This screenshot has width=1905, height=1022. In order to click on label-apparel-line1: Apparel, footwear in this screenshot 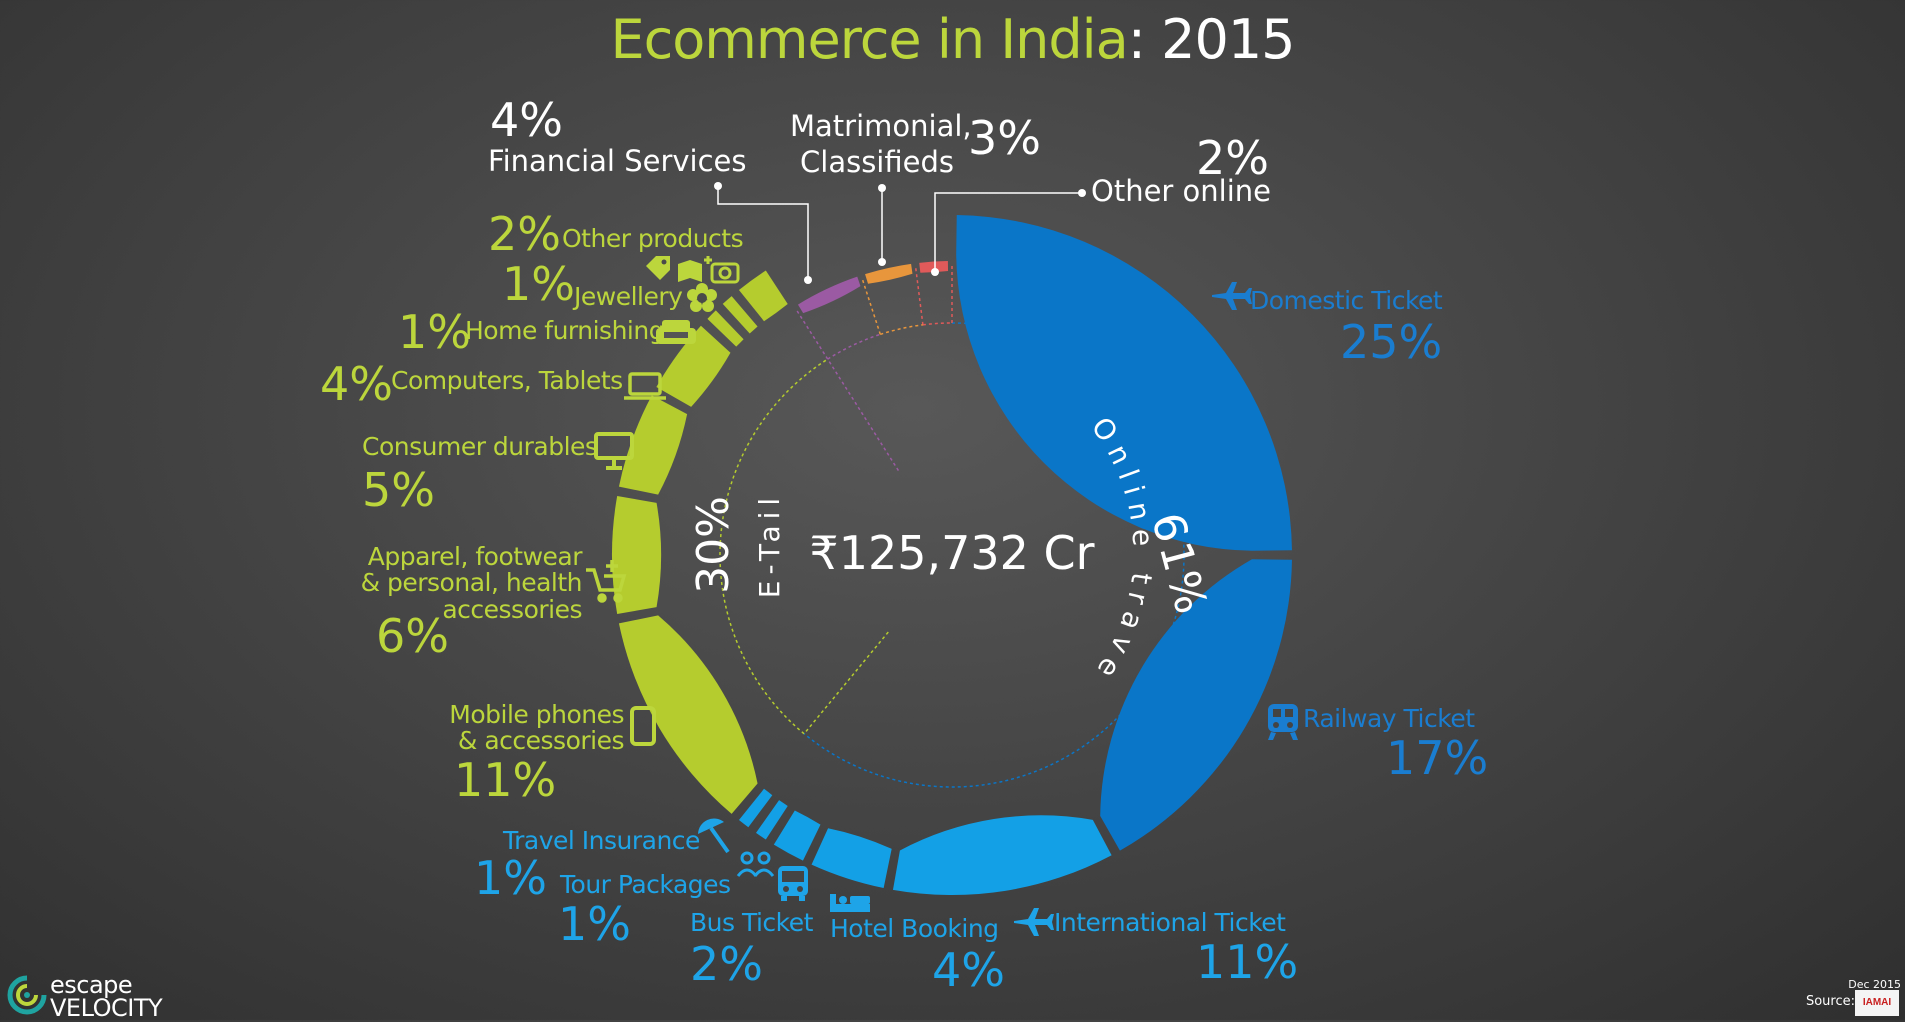, I will do `click(475, 556)`.